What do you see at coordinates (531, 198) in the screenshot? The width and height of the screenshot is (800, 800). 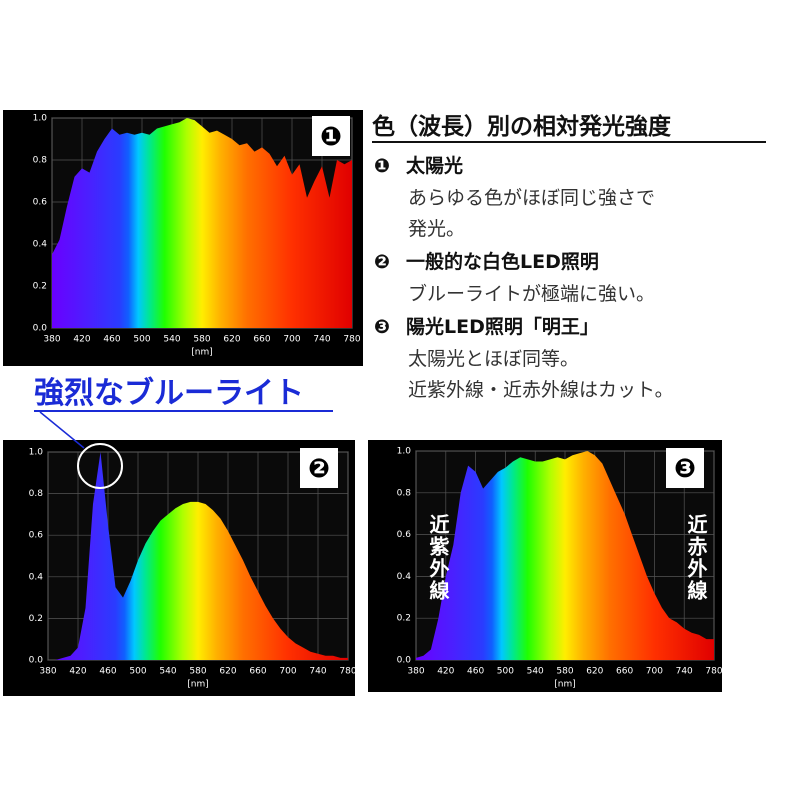 I see `item-line: あらゆる色がほぼ同じ強さで` at bounding box center [531, 198].